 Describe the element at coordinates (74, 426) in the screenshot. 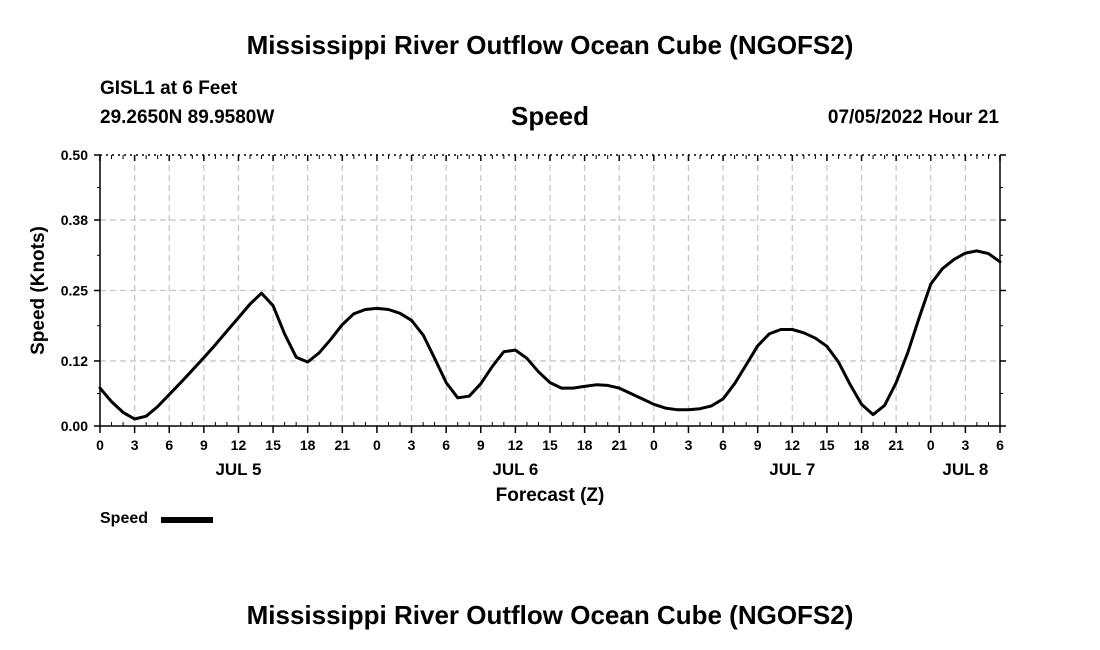

I see `y-tick-label: 0.00` at that location.